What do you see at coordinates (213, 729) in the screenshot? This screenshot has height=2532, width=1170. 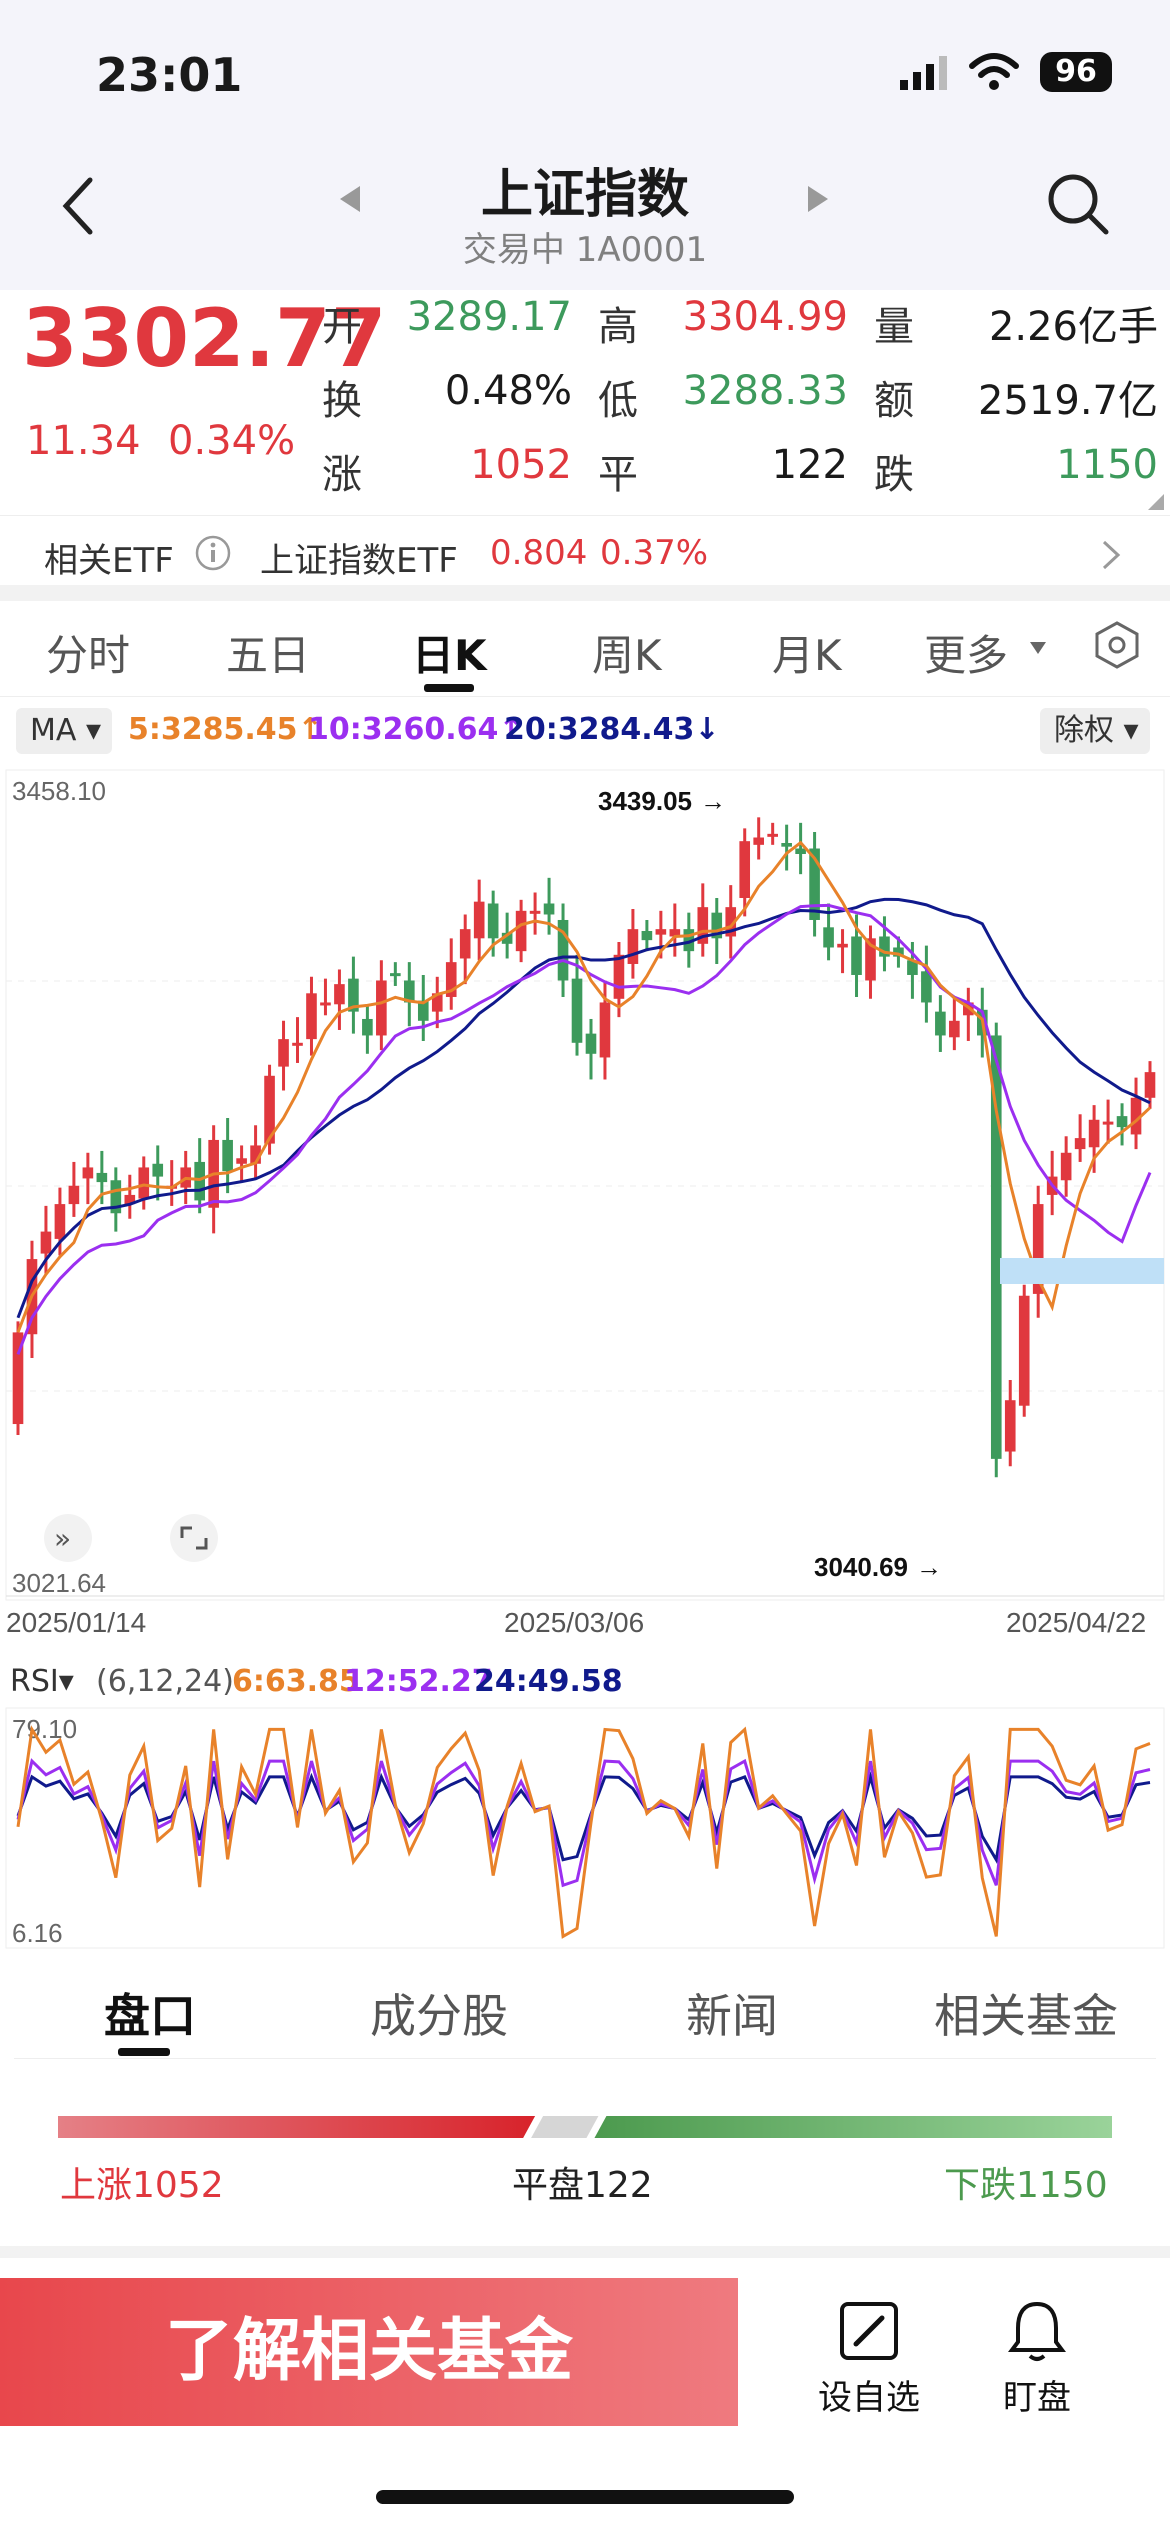 I see `ma5-label: 5:3285.45` at bounding box center [213, 729].